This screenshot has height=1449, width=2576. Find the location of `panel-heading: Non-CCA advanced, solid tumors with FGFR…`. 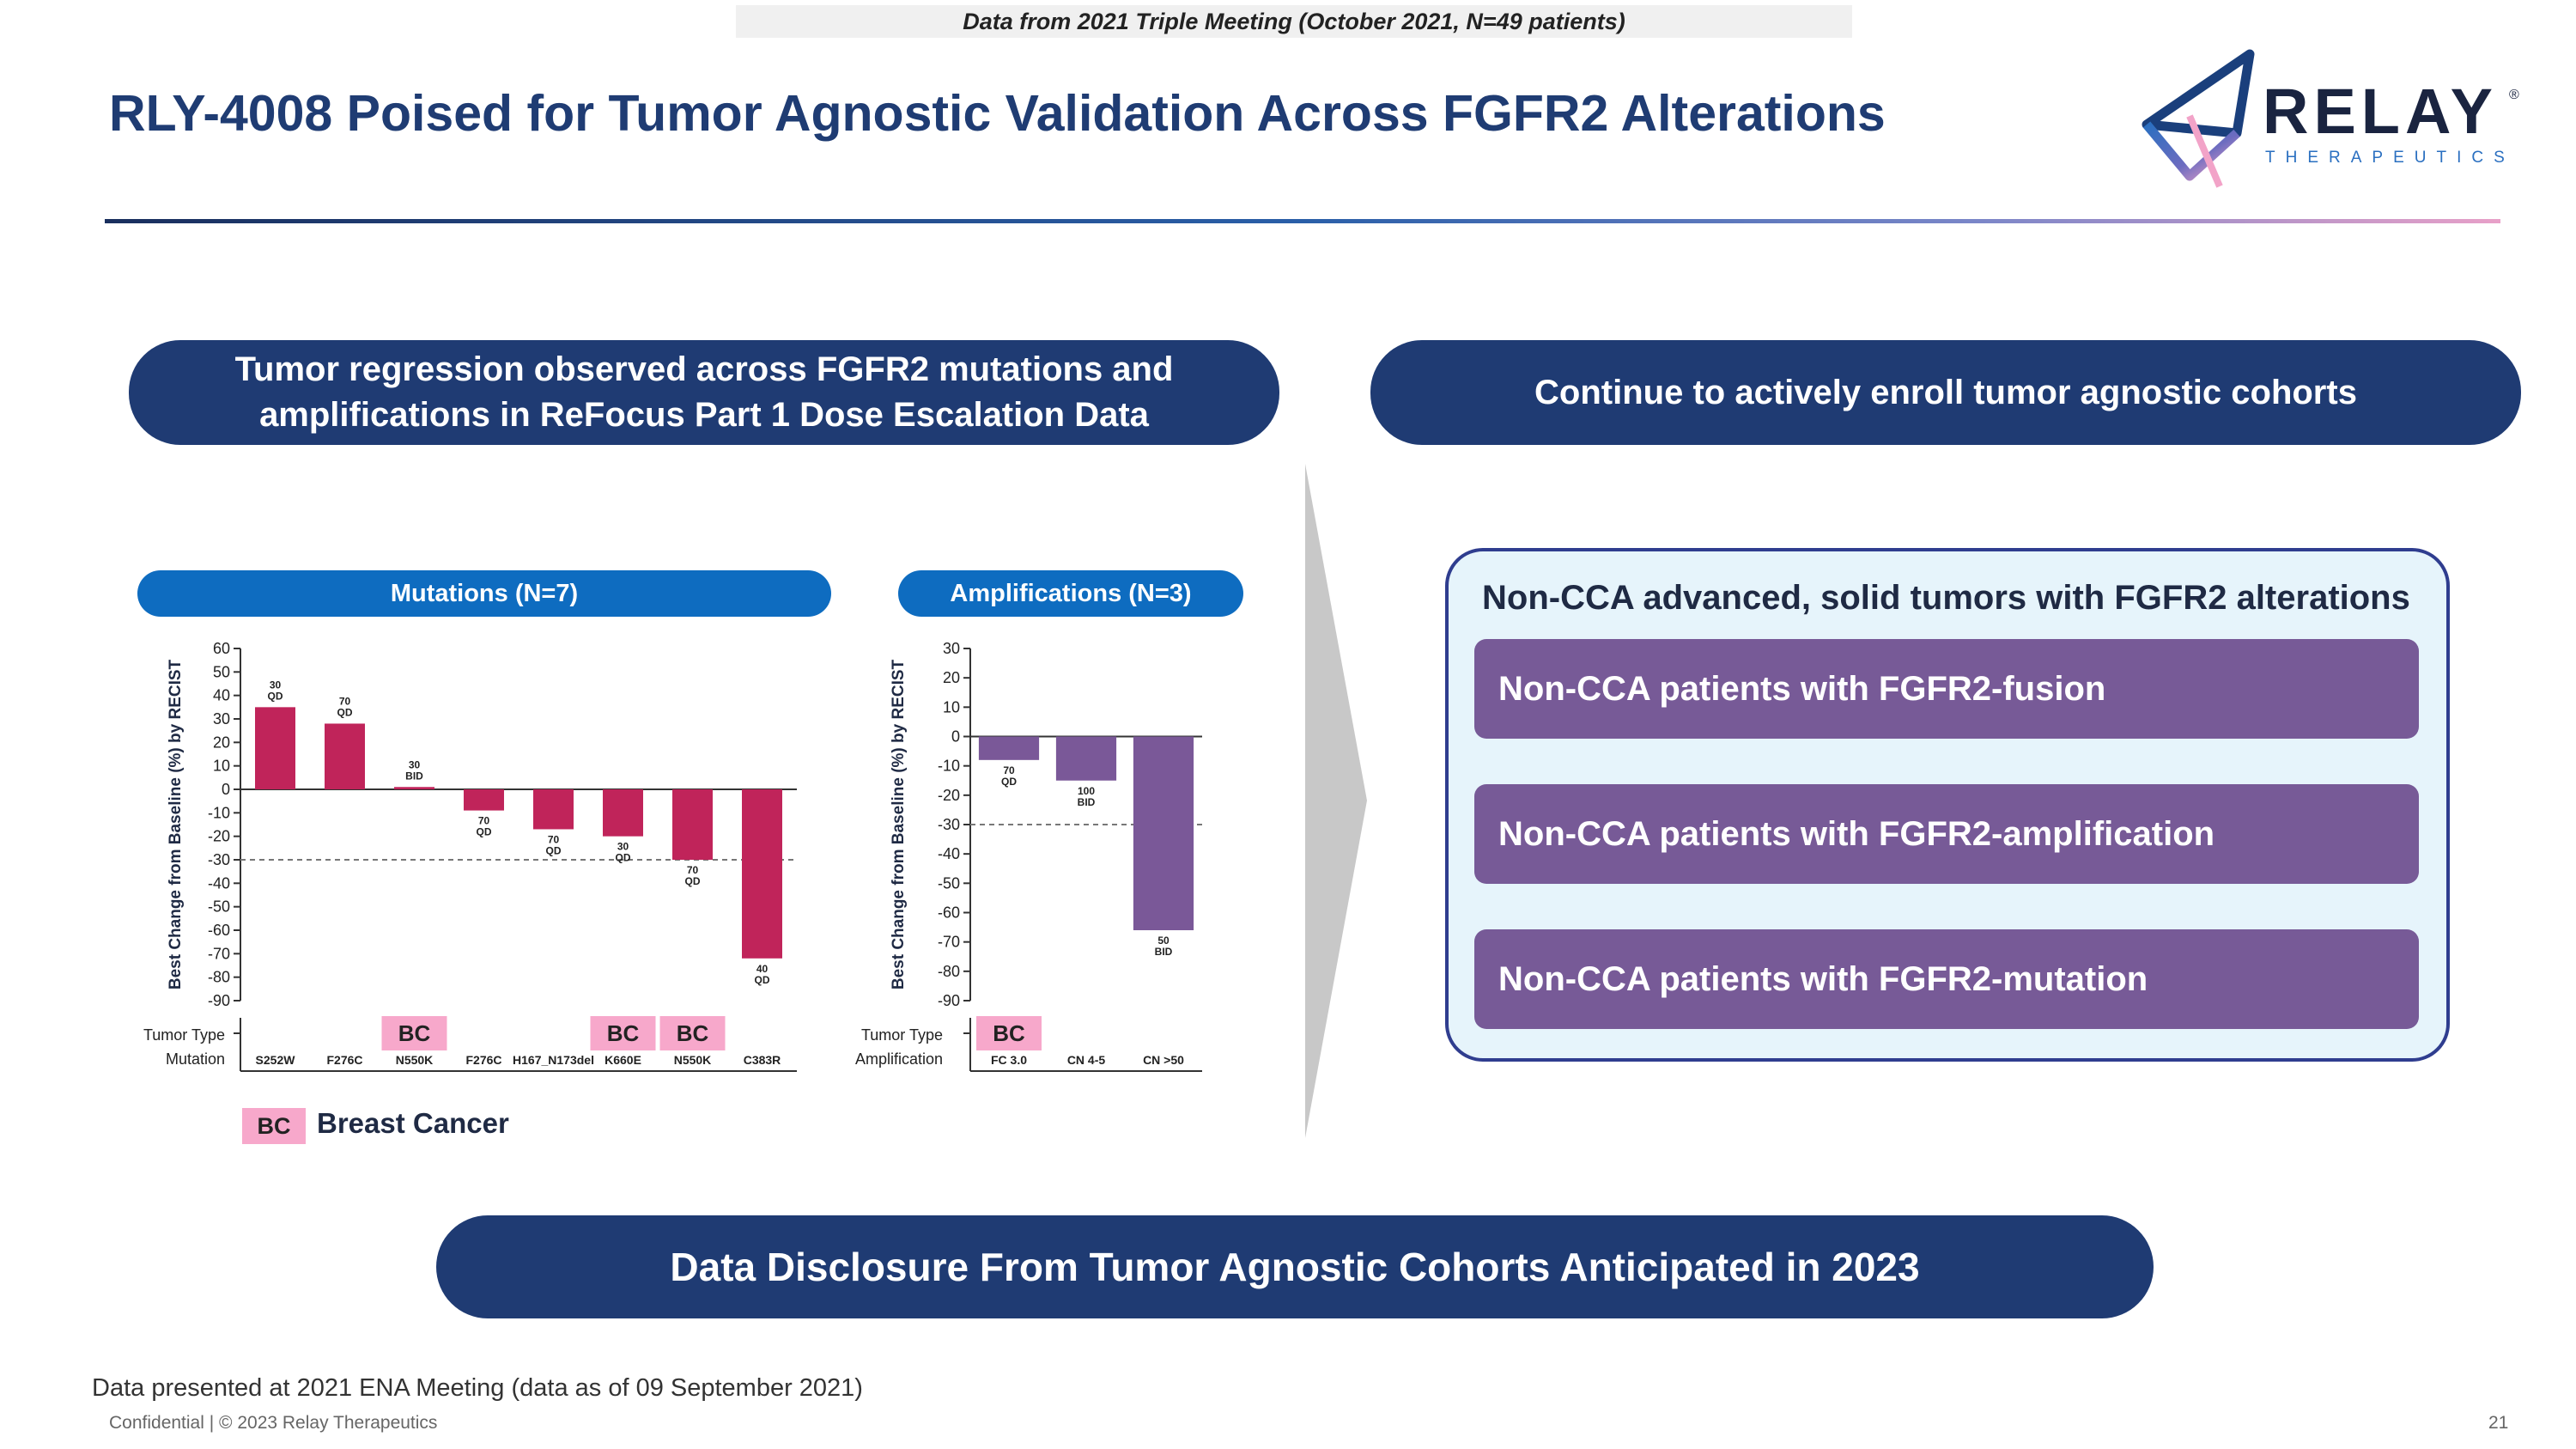

panel-heading: Non-CCA advanced, solid tumors with FGFR… is located at coordinates (1946, 598).